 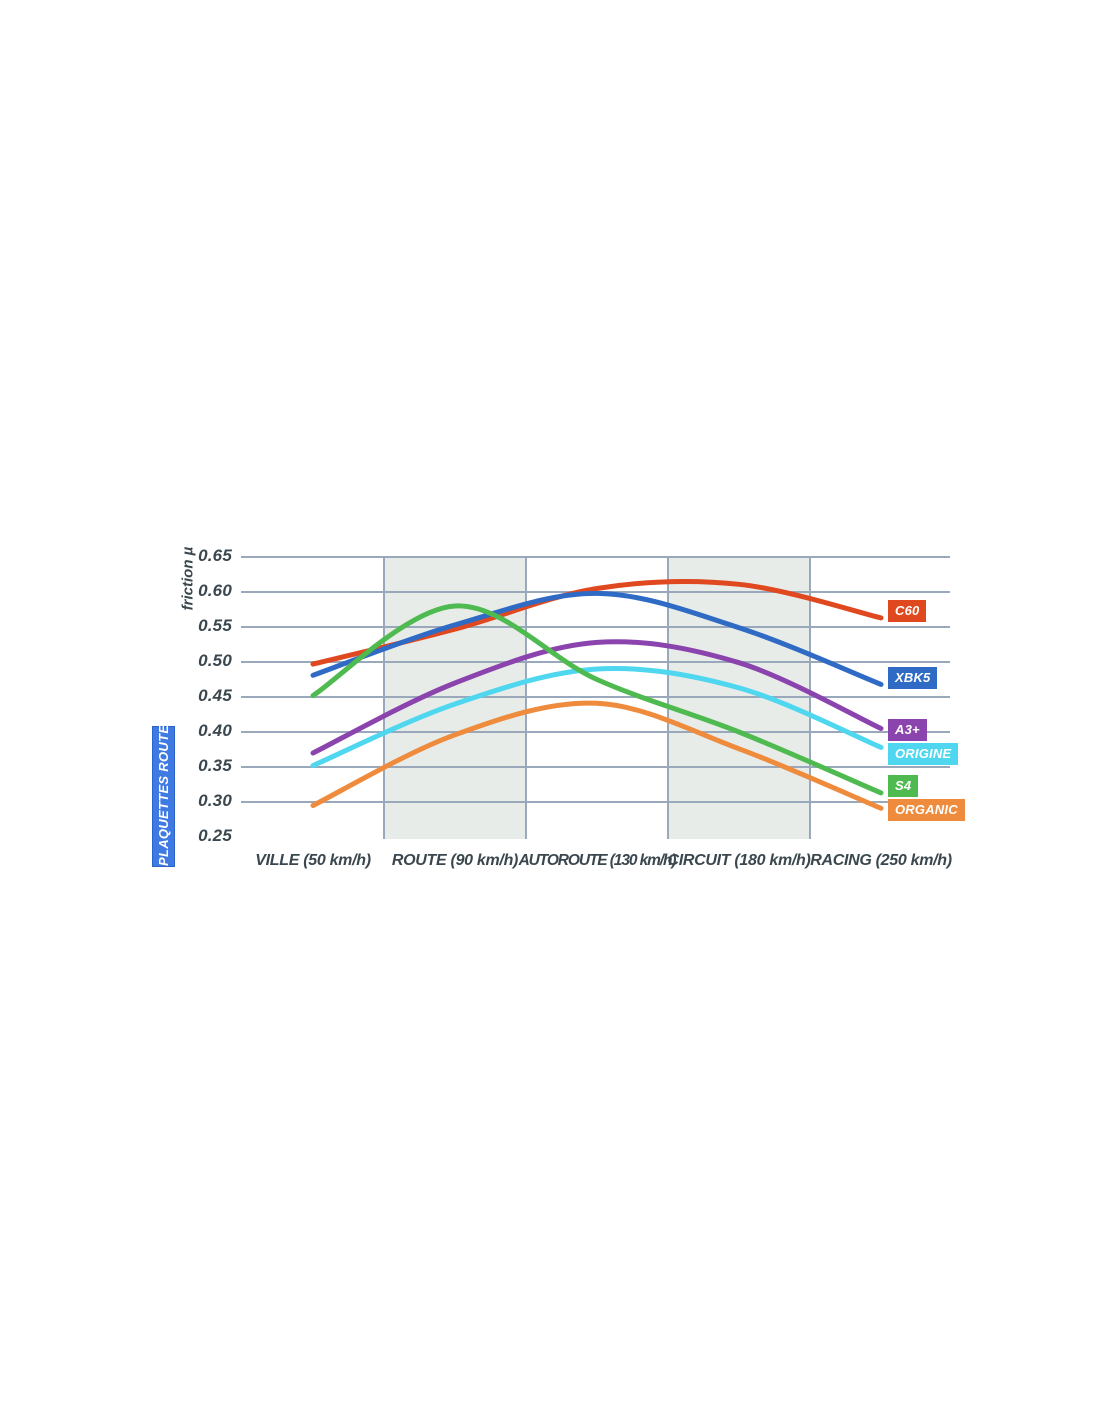 I want to click on x-tick-ville: VILLE (50 km/h), so click(x=313, y=860).